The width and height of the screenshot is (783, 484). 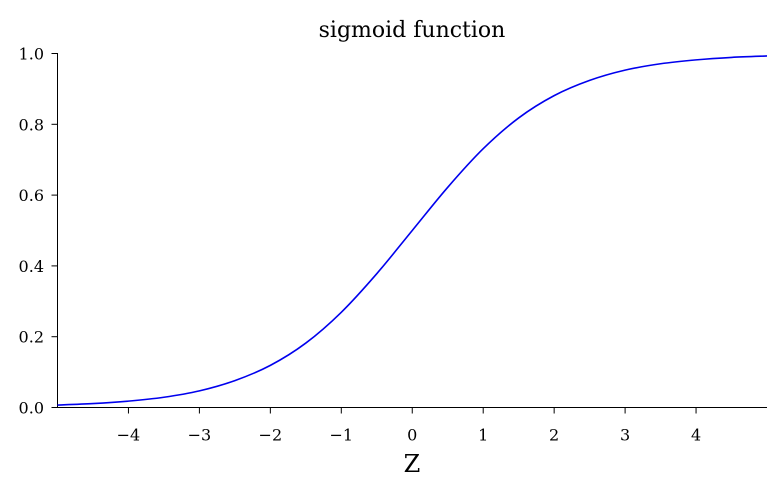 What do you see at coordinates (129, 435) in the screenshot?
I see `x-tick-label: −4` at bounding box center [129, 435].